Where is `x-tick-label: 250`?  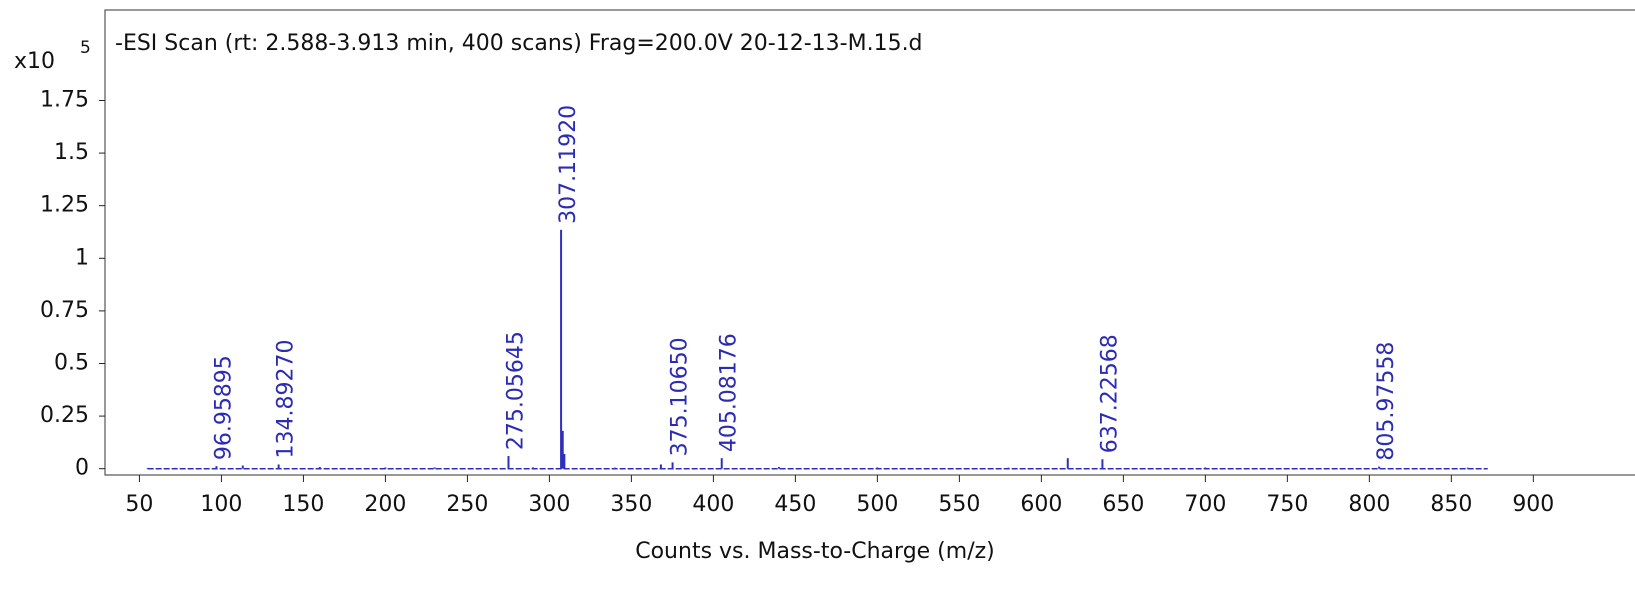
x-tick-label: 250 is located at coordinates (467, 504).